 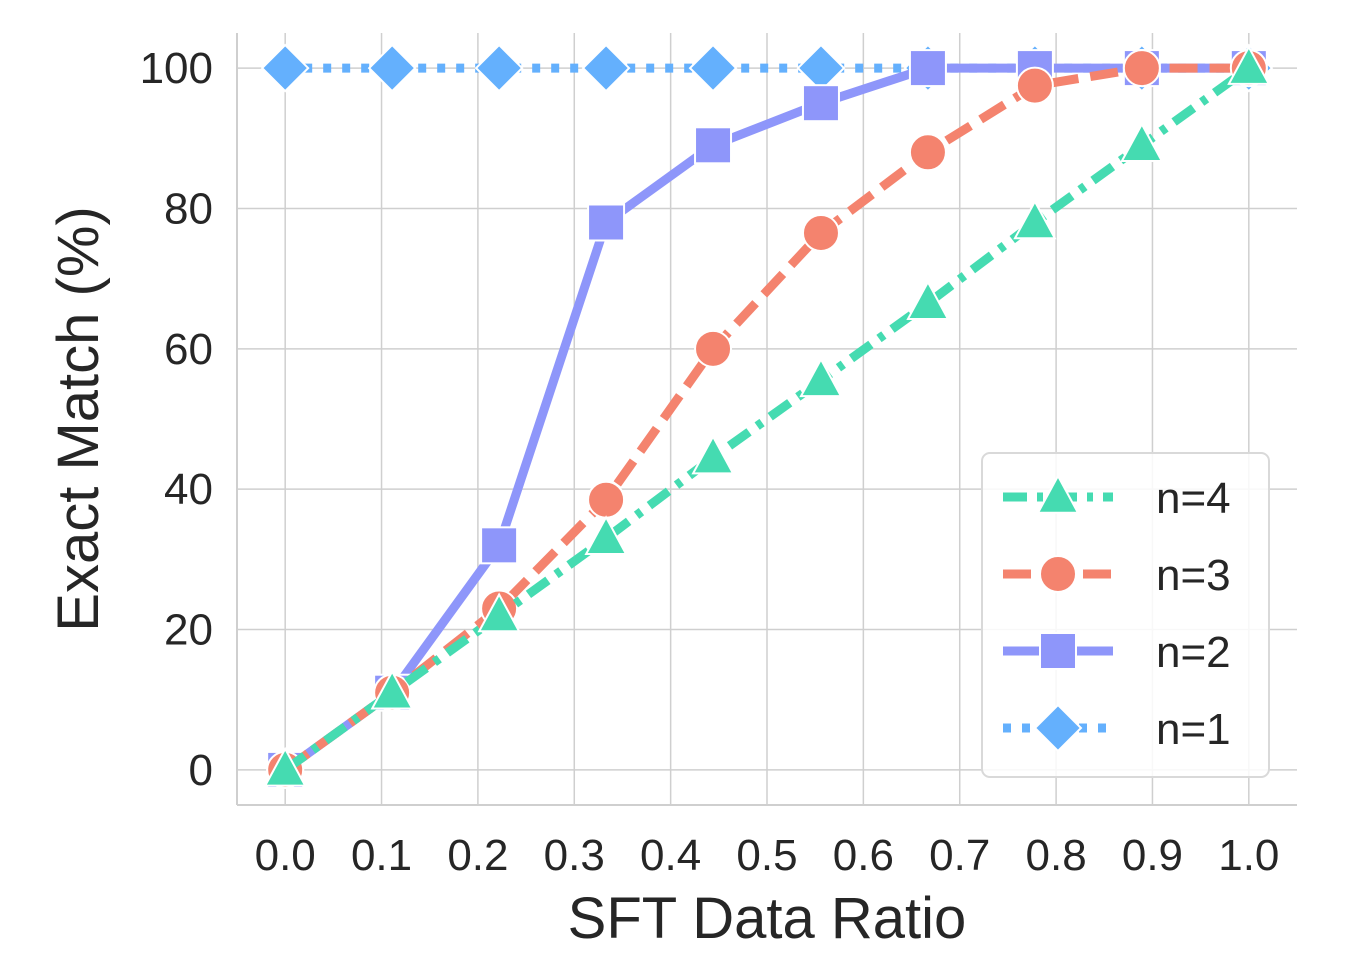 I want to click on legend-box, so click(x=1125, y=615).